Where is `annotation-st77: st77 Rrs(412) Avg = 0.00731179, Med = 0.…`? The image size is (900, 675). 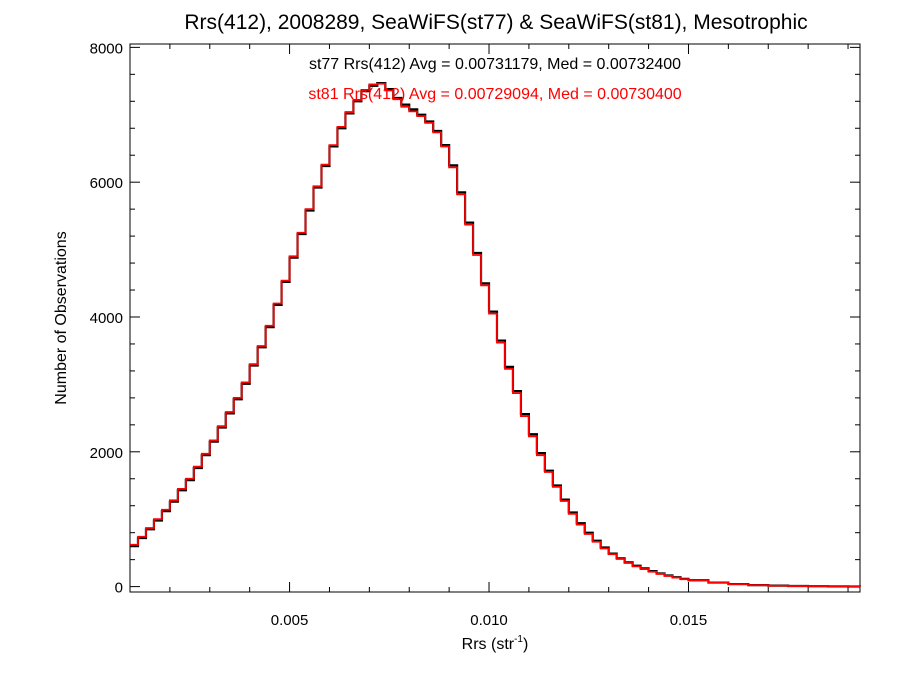
annotation-st77: st77 Rrs(412) Avg = 0.00731179, Med = 0.… is located at coordinates (495, 64).